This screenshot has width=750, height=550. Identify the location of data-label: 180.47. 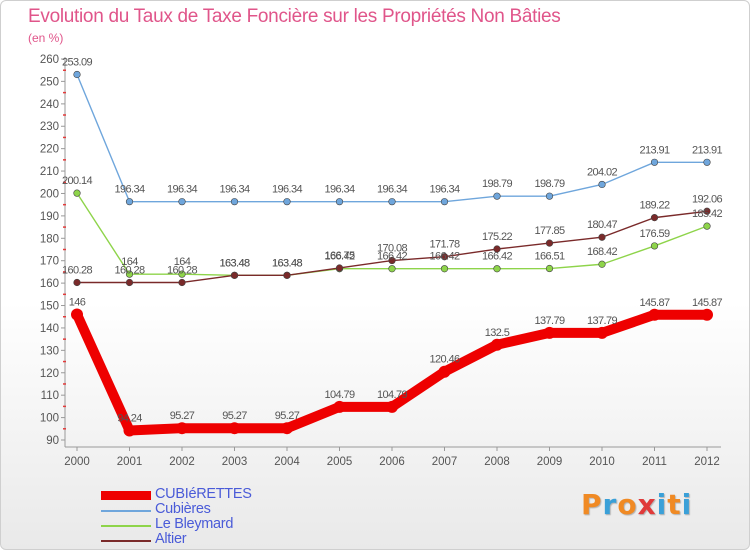
(602, 225).